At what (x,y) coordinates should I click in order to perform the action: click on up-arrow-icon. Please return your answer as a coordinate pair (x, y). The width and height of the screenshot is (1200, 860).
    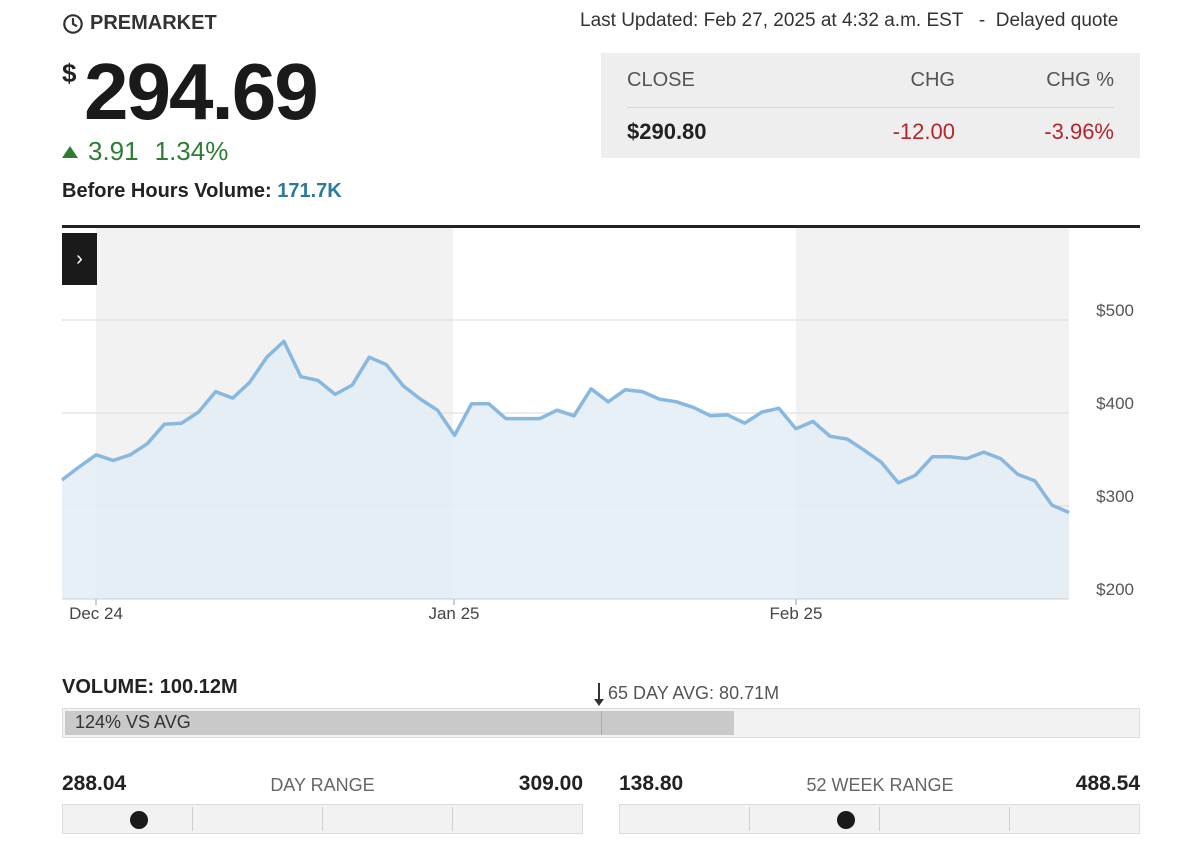
    Looking at the image, I should click on (70, 151).